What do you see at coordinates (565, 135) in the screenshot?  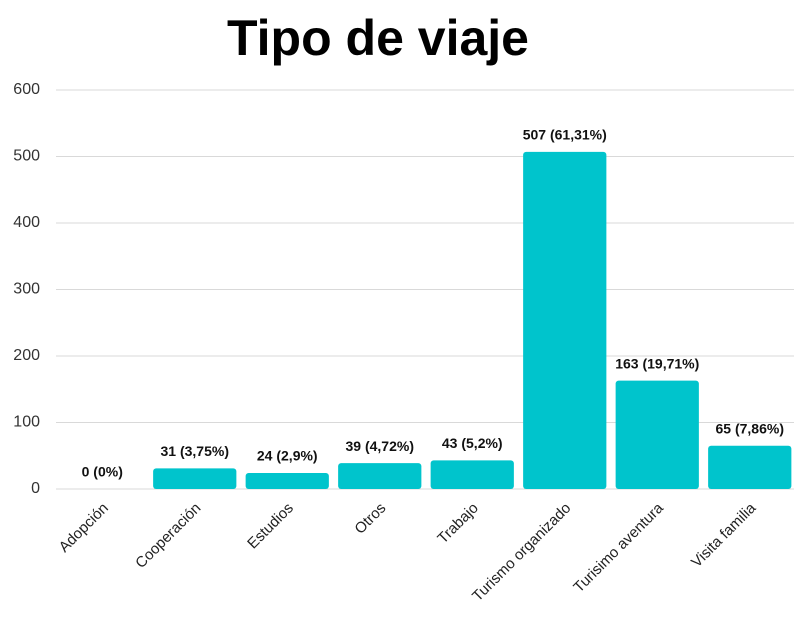 I see `value-label: 507 (61,31%)` at bounding box center [565, 135].